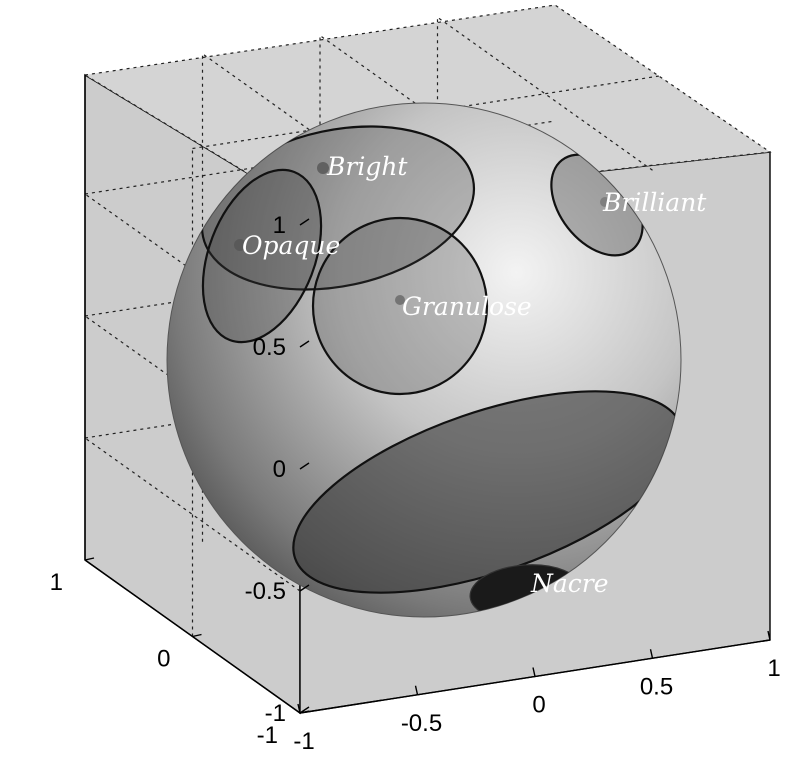 The width and height of the screenshot is (796, 760). What do you see at coordinates (605, 202) in the screenshot?
I see `brilliant-center-dot` at bounding box center [605, 202].